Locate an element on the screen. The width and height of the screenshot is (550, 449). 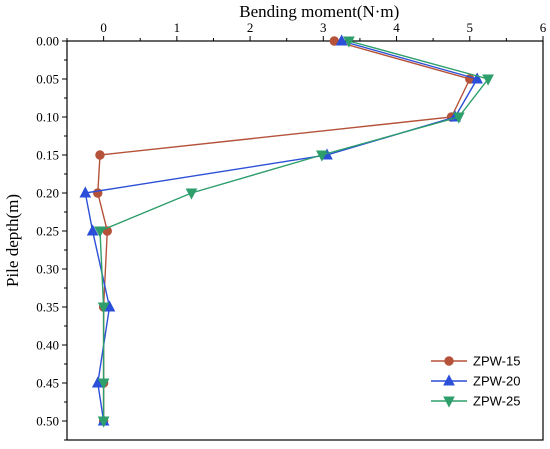
y-tick-label: 0.50 is located at coordinates (47, 421).